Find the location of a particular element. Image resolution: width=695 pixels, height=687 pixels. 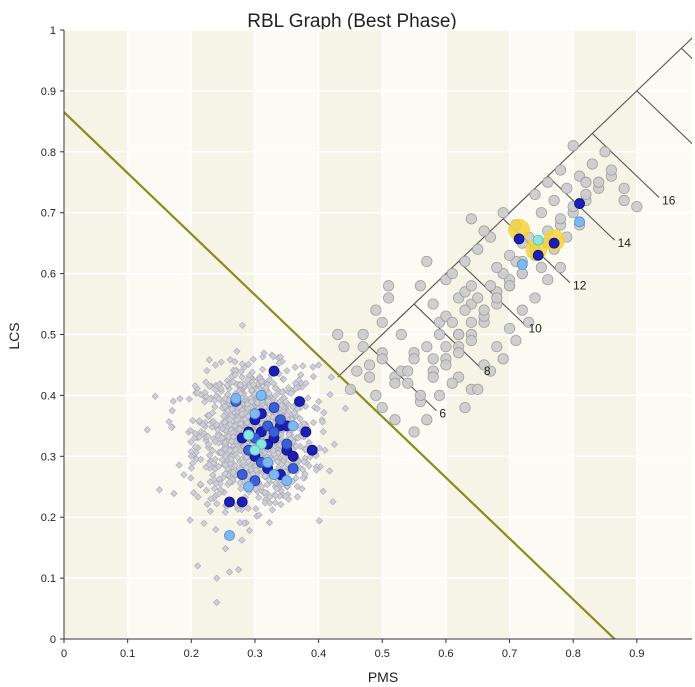

y-tick-label: 0.9 is located at coordinates (48, 92).